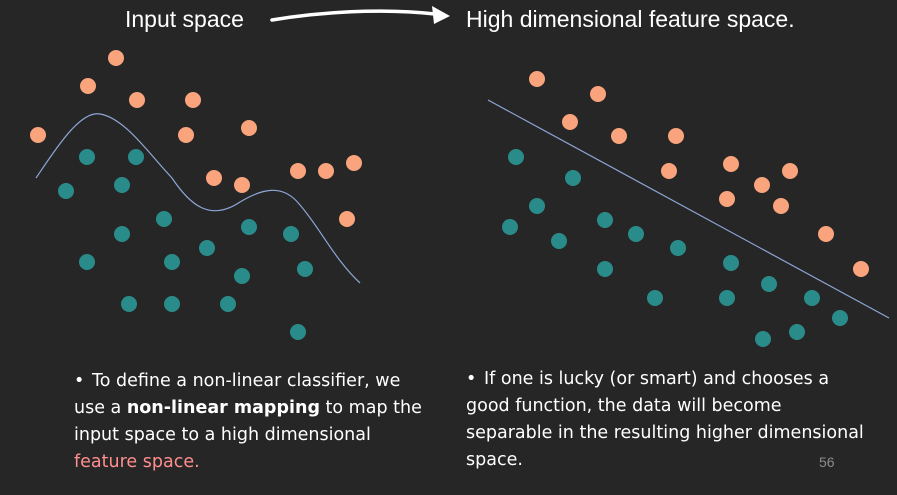 This screenshot has width=897, height=495. I want to click on nonlinear-boundary-curve, so click(198, 198).